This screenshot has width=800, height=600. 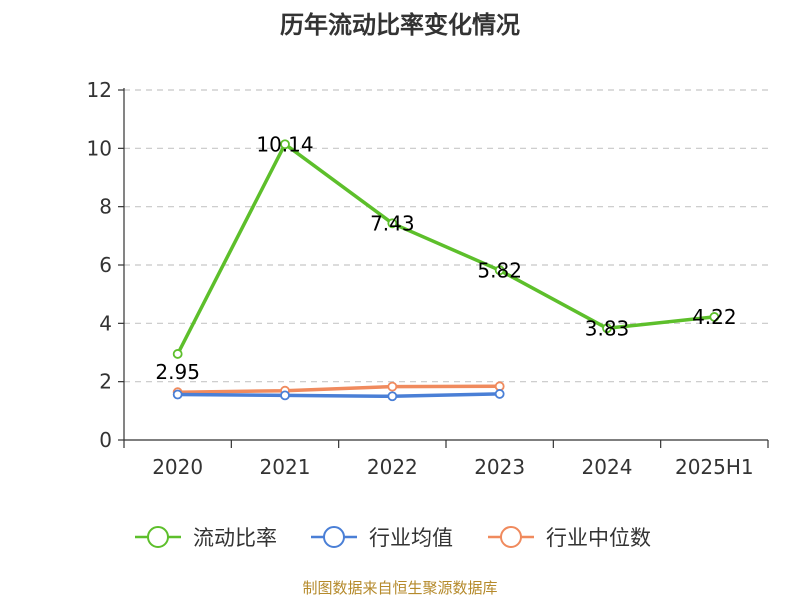 I want to click on chart-title: 历年流动比率变化情况, so click(x=400, y=25).